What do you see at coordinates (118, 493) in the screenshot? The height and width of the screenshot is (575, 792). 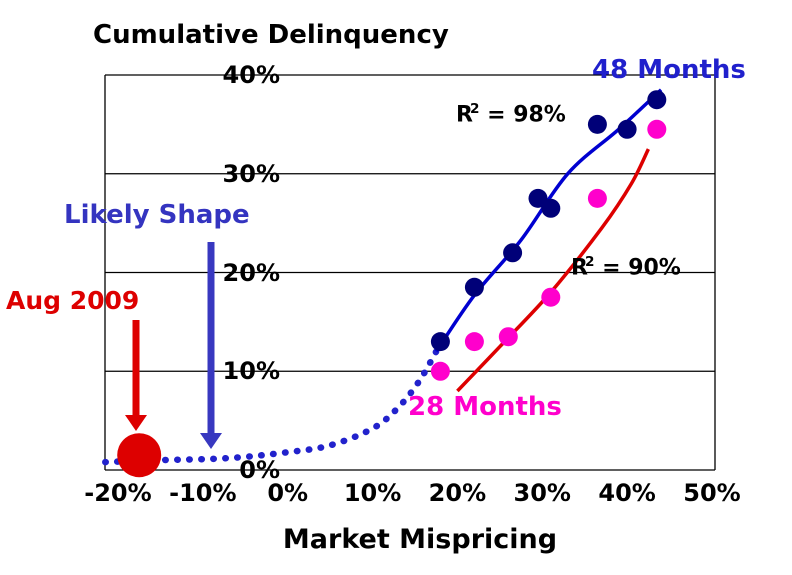 I see `x-tick-label--20%: -20%` at bounding box center [118, 493].